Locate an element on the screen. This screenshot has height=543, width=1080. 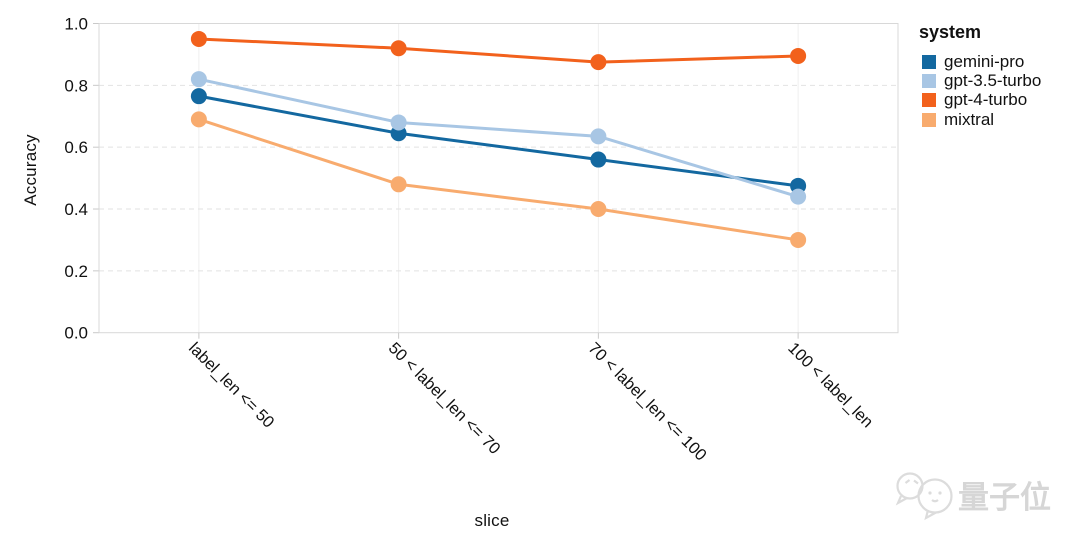
legend-label: gpt-4-turbo is located at coordinates (986, 100).